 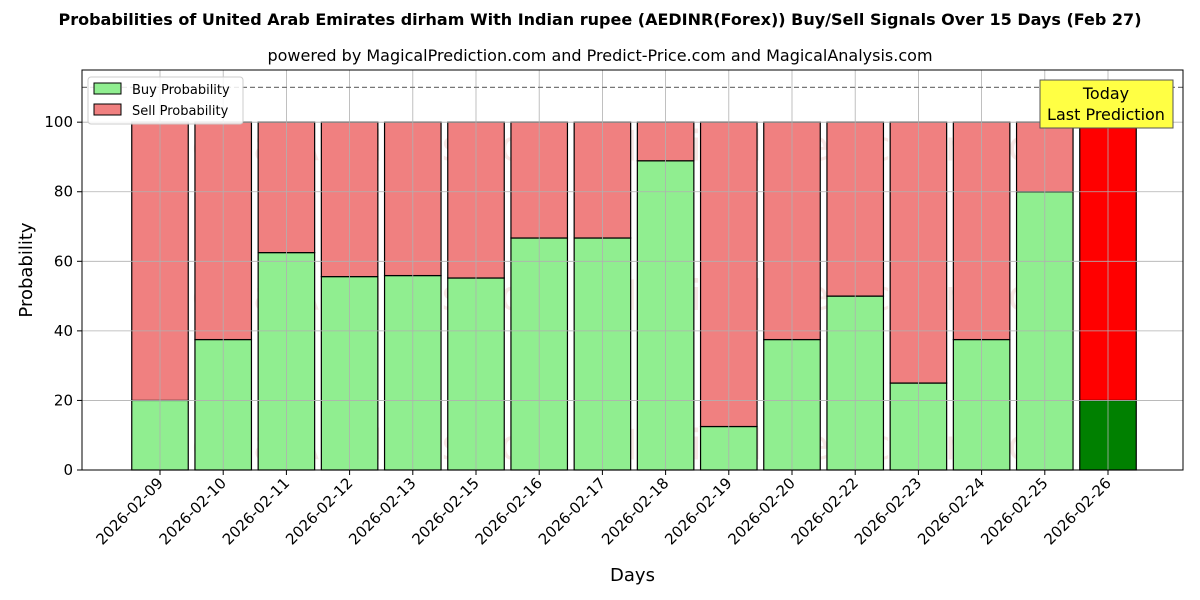 I want to click on x-tick-label: 2026-02-22, so click(x=825, y=511).